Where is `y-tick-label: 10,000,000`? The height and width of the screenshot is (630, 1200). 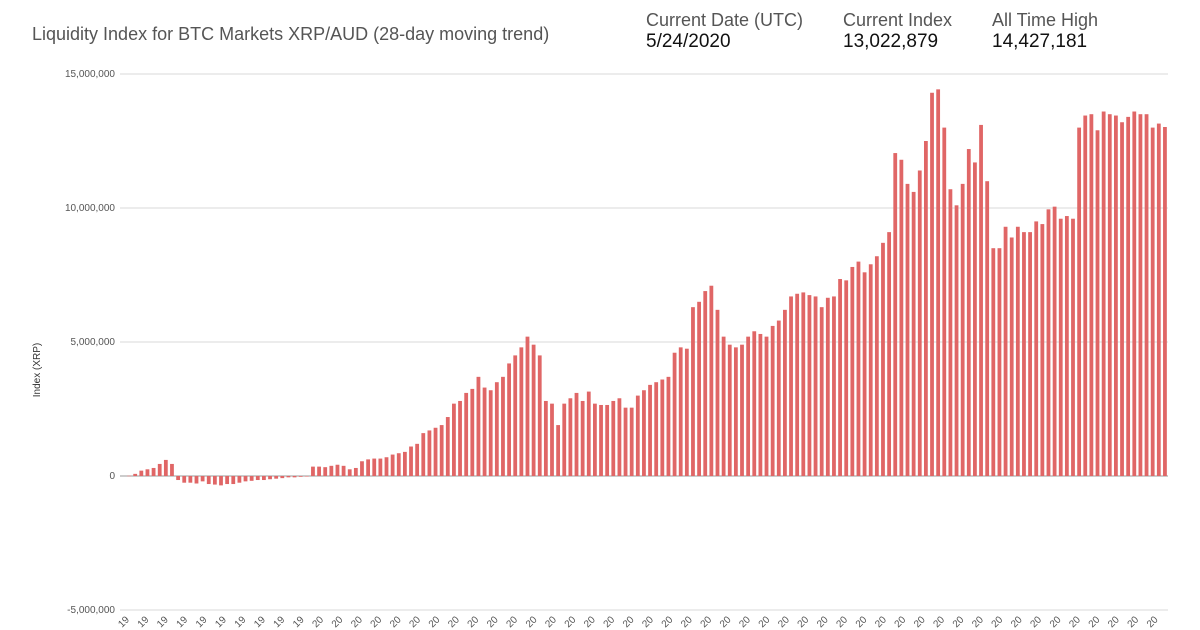 y-tick-label: 10,000,000 is located at coordinates (90, 208).